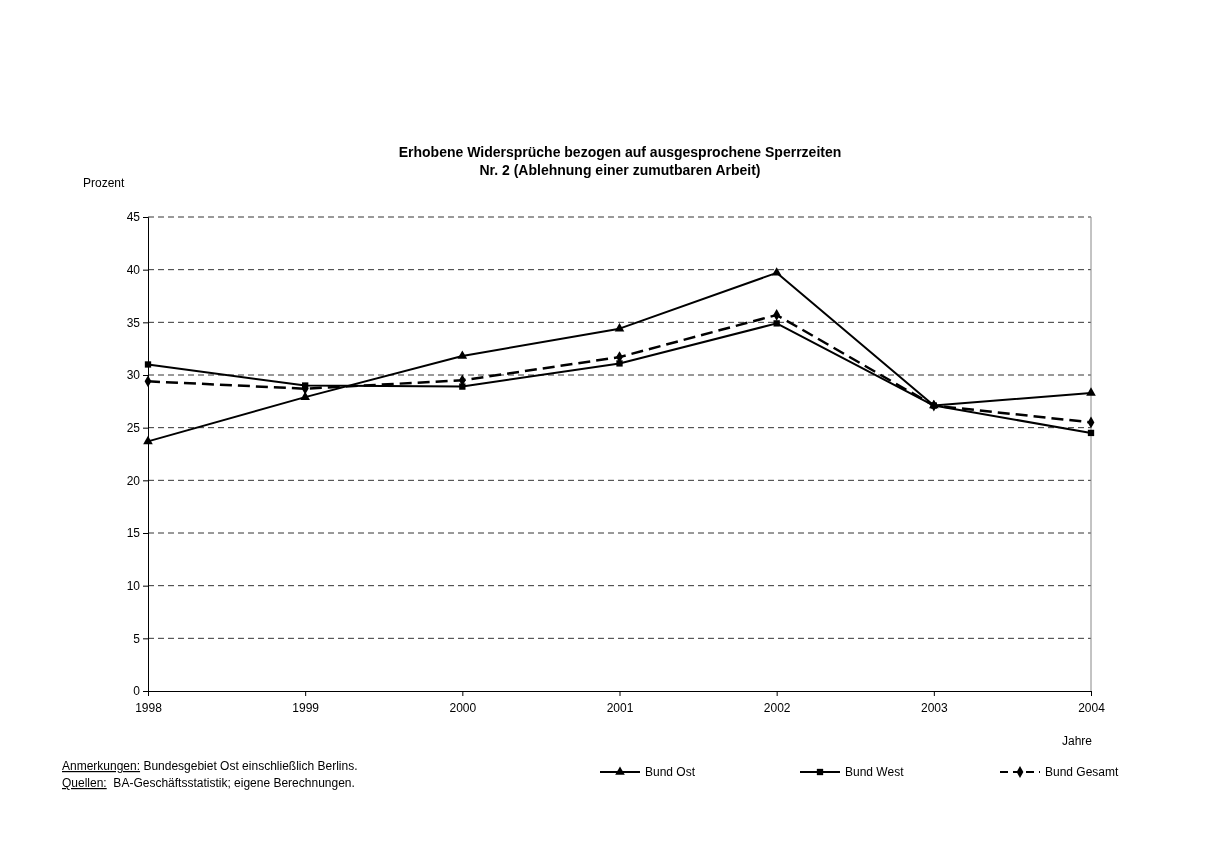 The height and width of the screenshot is (864, 1213). What do you see at coordinates (133, 217) in the screenshot?
I see `y-tick-label: 45` at bounding box center [133, 217].